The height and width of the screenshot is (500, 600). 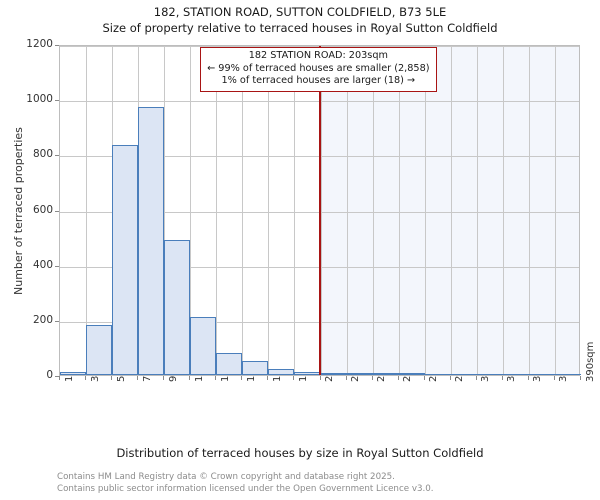 What do you see at coordinates (42, 209) in the screenshot?
I see `y-axis-tick-label: 600` at bounding box center [42, 209].